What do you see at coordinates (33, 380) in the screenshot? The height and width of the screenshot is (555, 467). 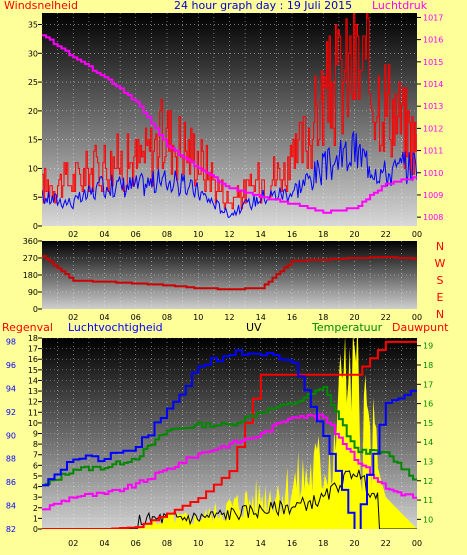 I see `uv-tick-label: 14` at bounding box center [33, 380].